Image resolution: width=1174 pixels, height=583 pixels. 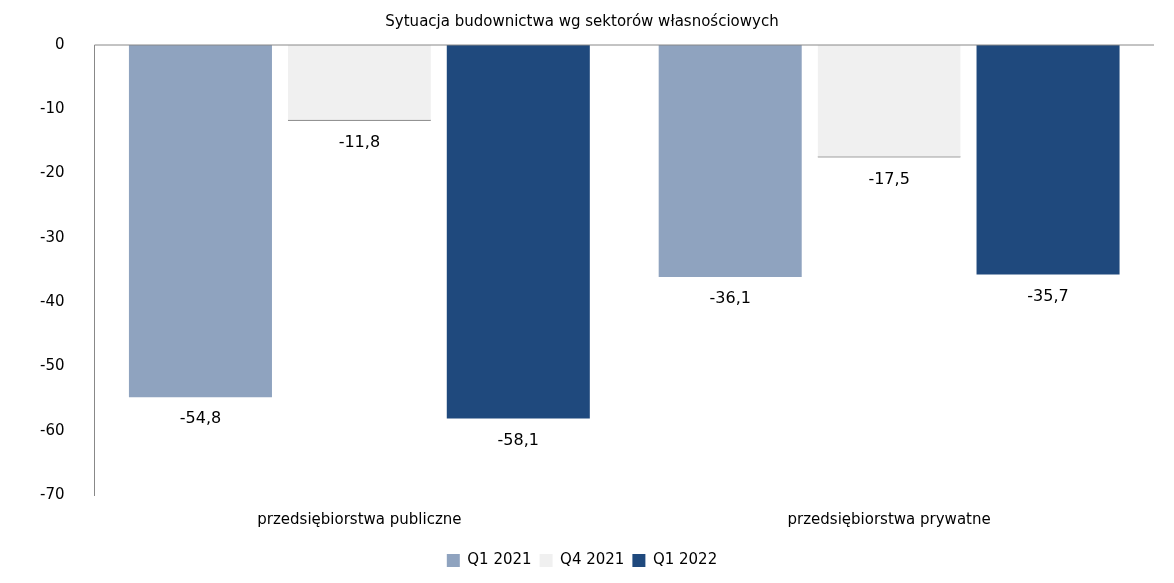 What do you see at coordinates (592, 559) in the screenshot?
I see `legend-label: Q4 2021` at bounding box center [592, 559].